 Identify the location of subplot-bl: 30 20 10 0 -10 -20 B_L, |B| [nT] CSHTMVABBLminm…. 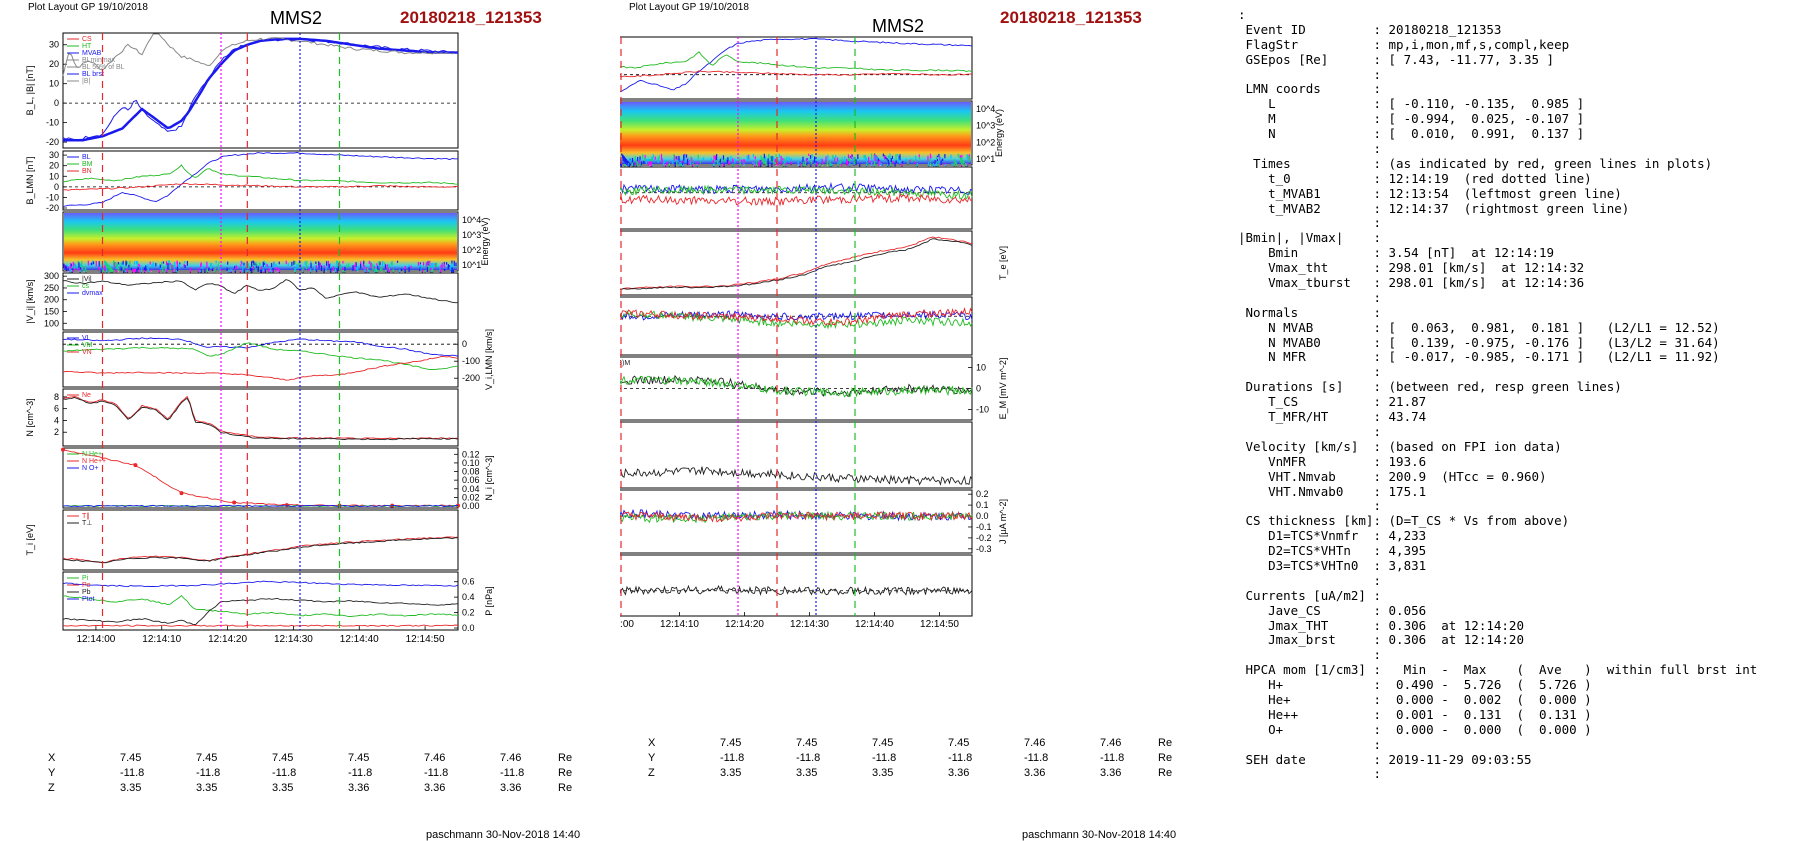
(242, 90).